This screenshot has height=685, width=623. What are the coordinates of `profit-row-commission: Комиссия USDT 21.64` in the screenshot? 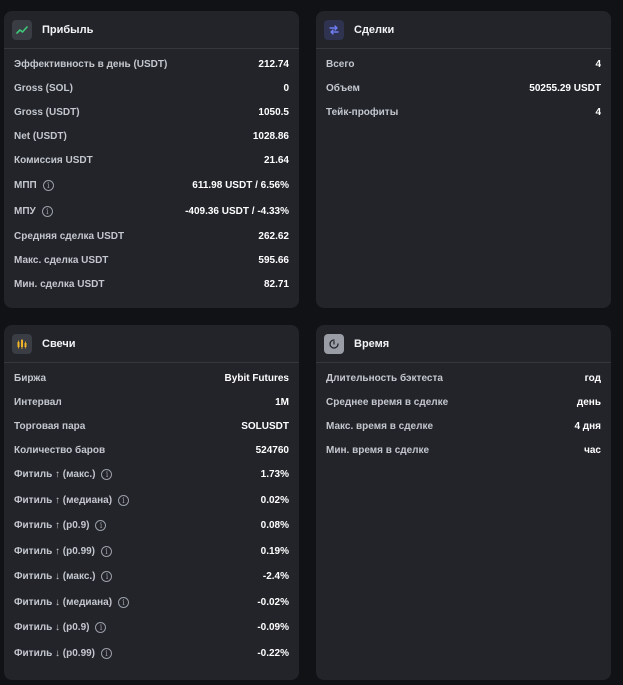 It's located at (151, 160).